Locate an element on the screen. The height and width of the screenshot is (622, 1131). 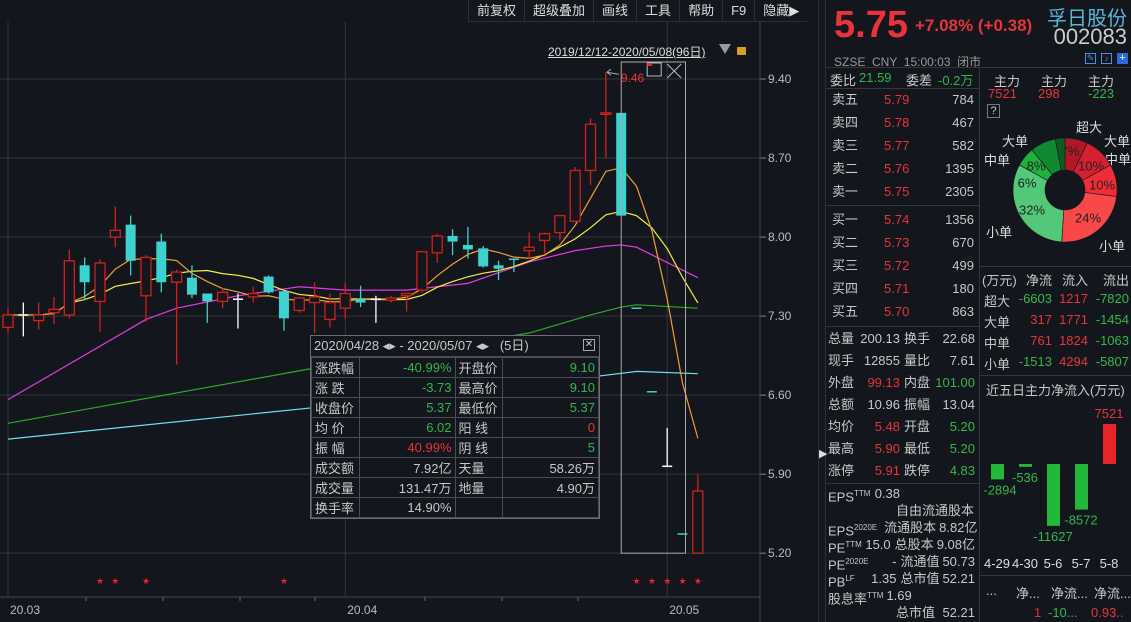
window-icon is located at coordinates (654, 69).